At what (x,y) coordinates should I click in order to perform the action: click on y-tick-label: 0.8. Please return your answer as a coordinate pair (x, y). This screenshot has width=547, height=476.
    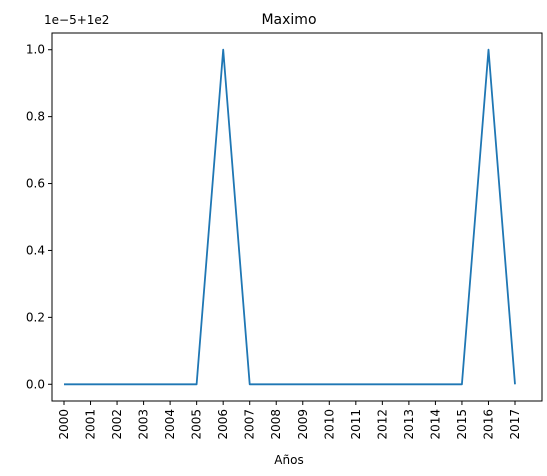
    Looking at the image, I should click on (35, 117).